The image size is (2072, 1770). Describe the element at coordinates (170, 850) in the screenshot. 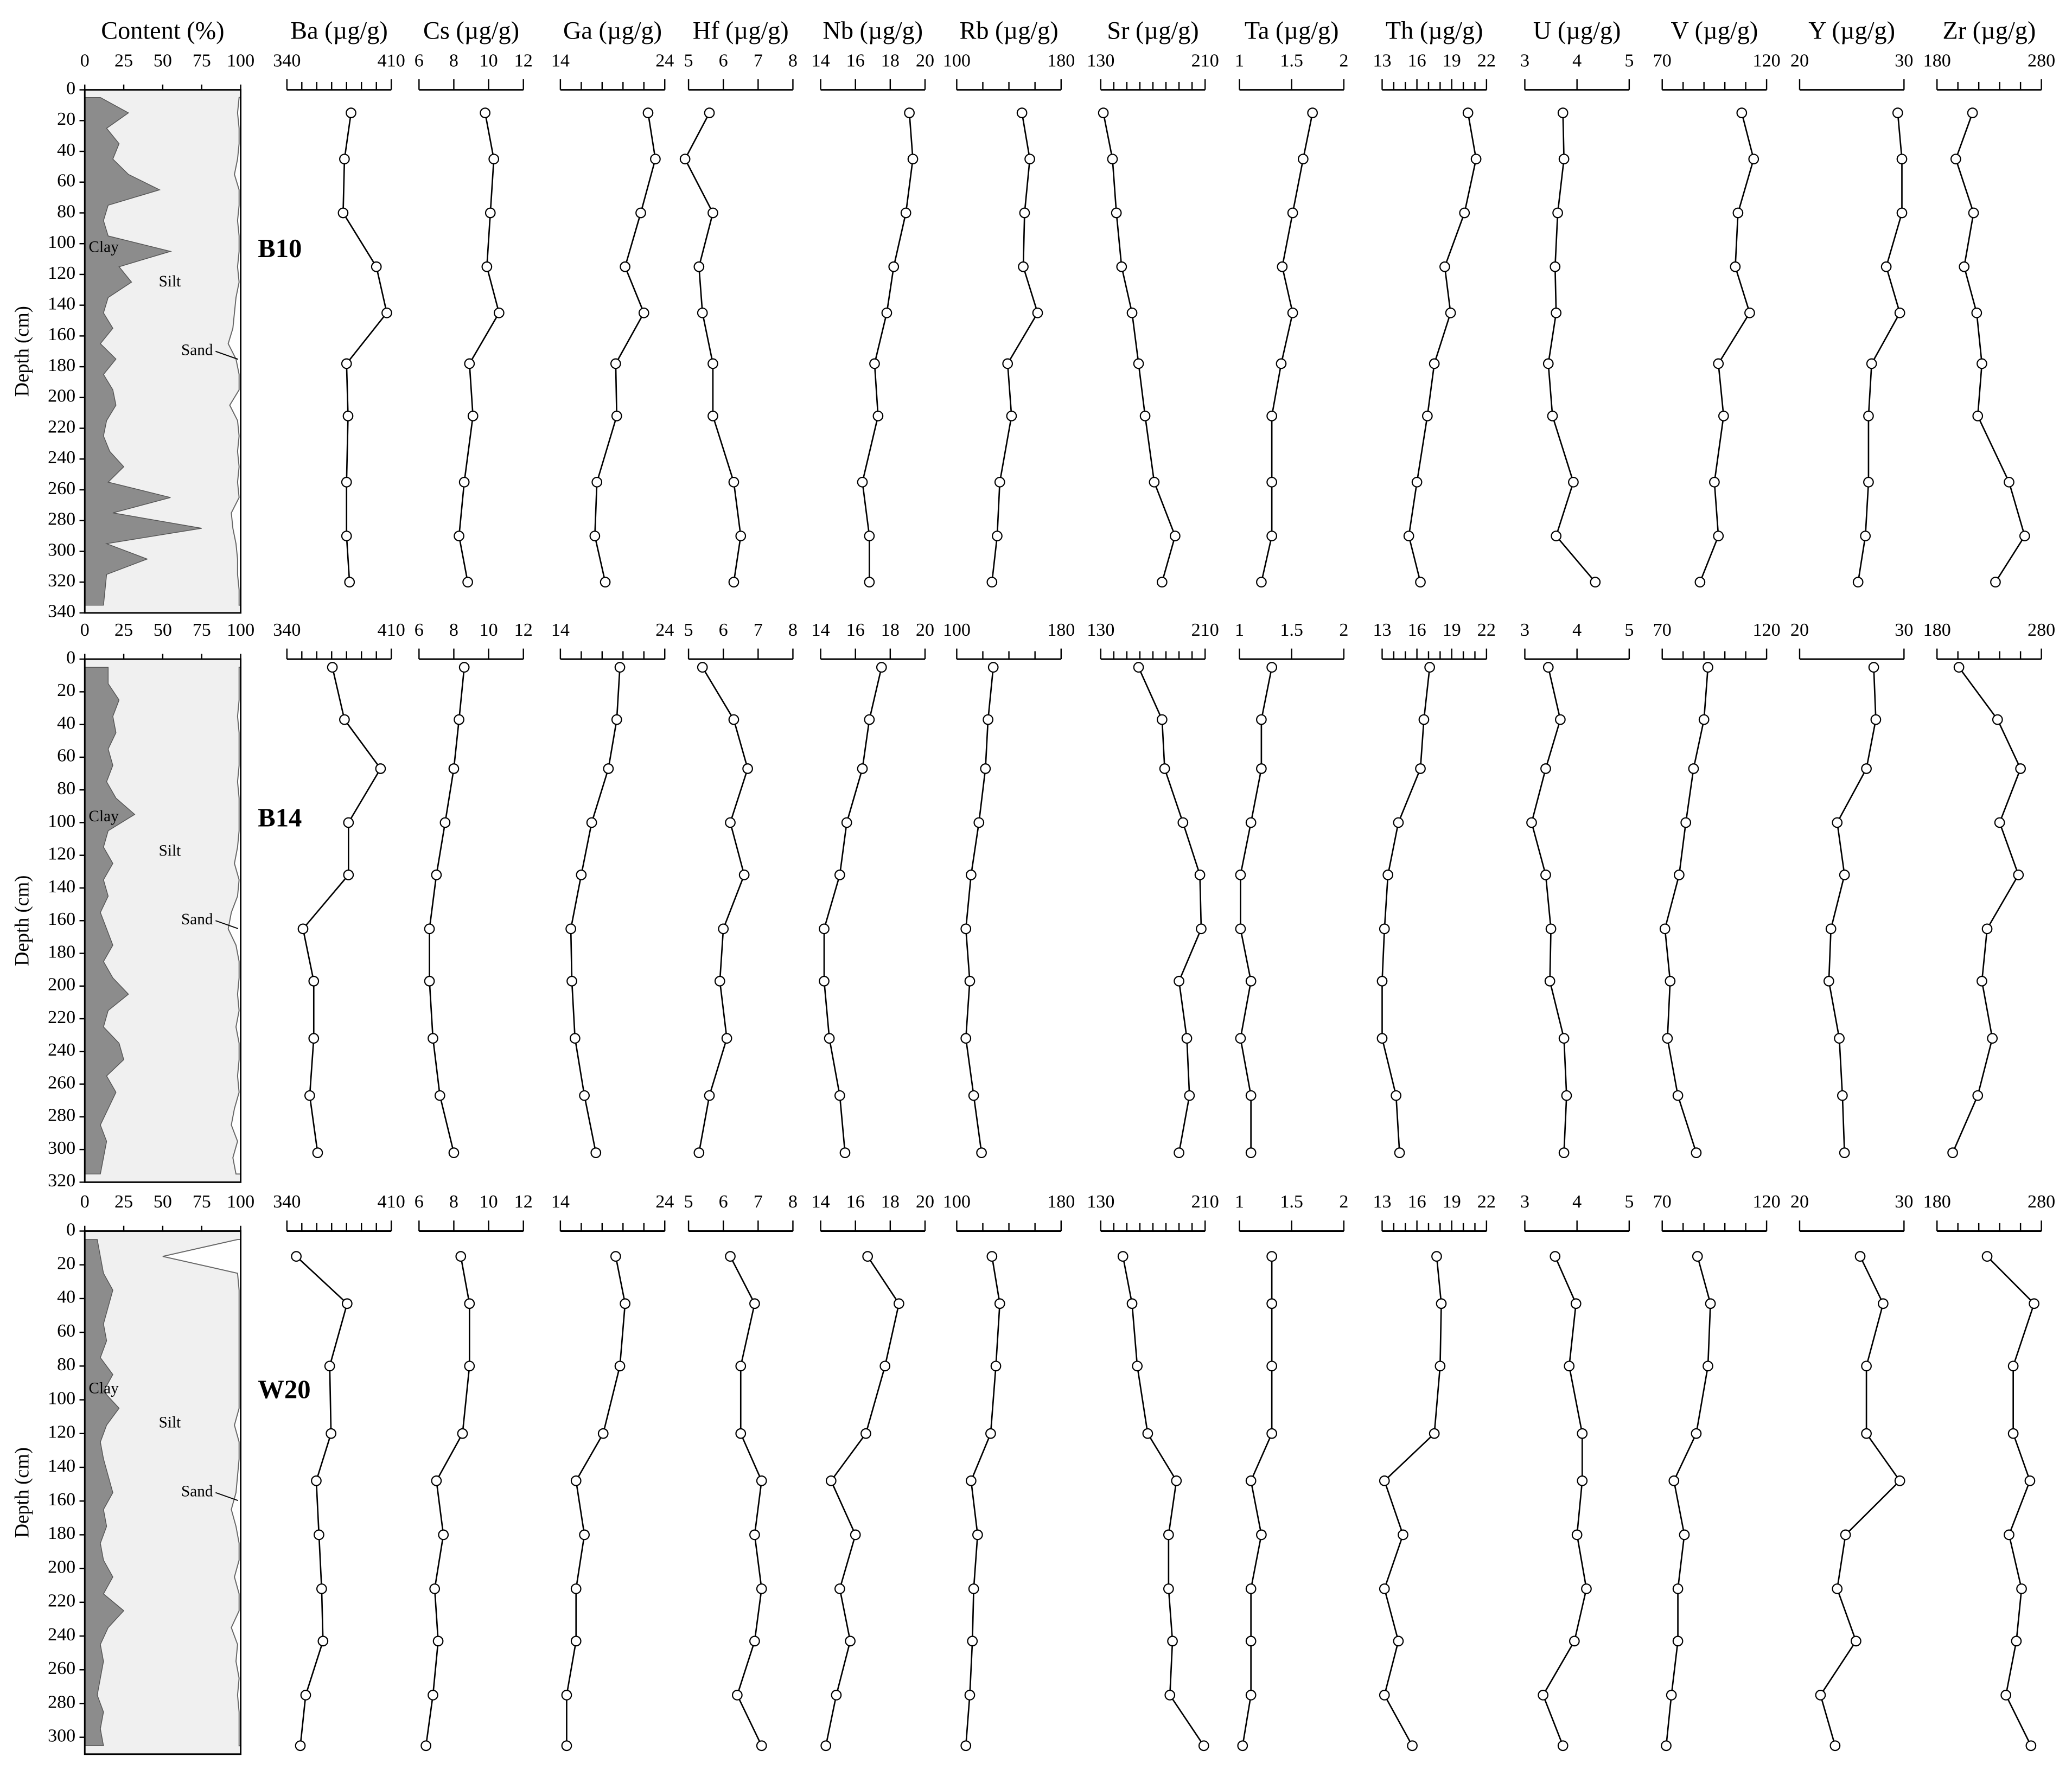

I see `silt-label: Silt` at that location.